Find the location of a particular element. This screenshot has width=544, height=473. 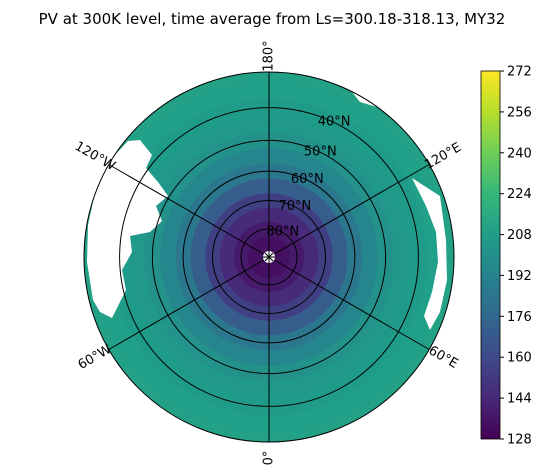

colorbar-tick-label: 256 is located at coordinates (519, 112).